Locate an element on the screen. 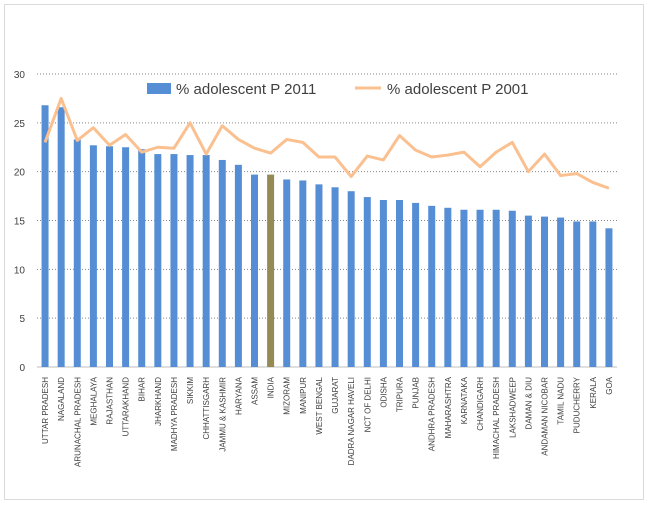 Image resolution: width=649 pixels, height=510 pixels. x-tick-label: INDIA is located at coordinates (271, 387).